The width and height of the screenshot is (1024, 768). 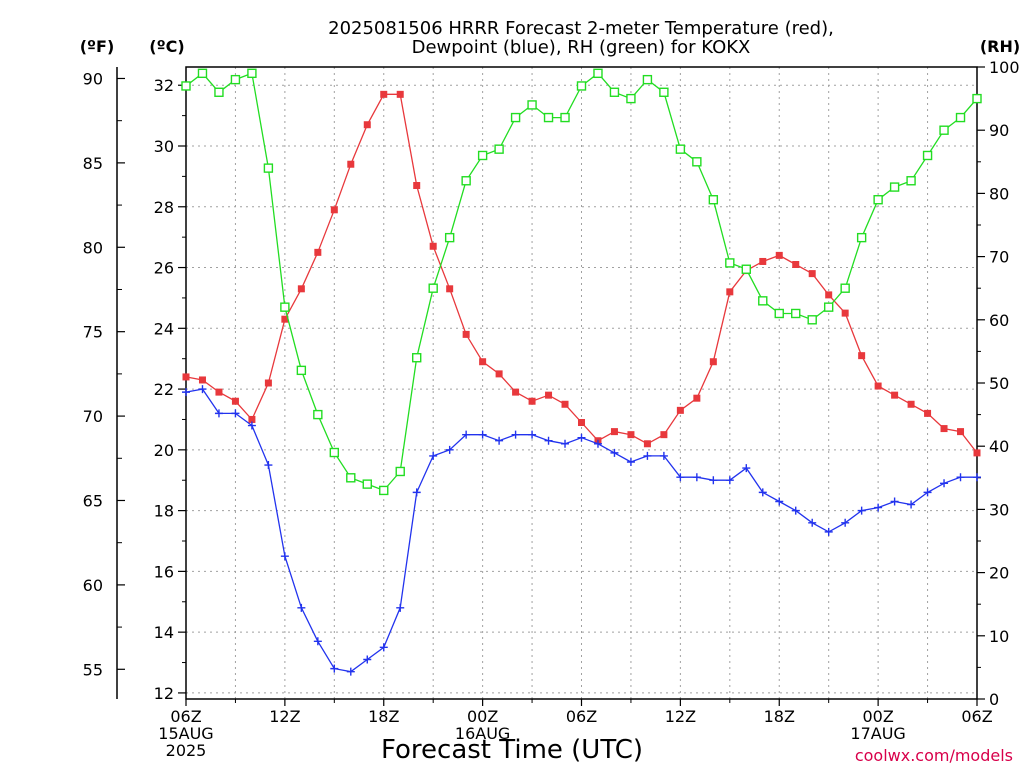 What do you see at coordinates (999, 383) in the screenshot?
I see `rh-tick-label: 50` at bounding box center [999, 383].